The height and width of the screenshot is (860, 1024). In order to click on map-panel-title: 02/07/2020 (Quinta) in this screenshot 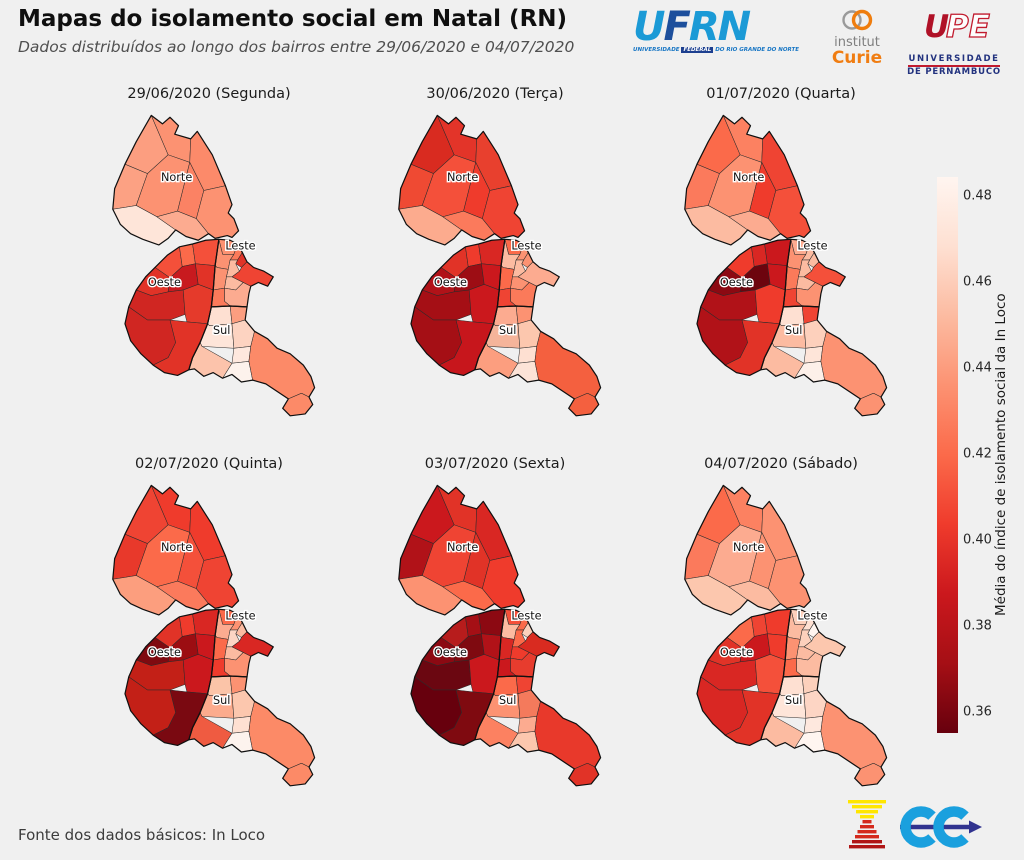, I will do `click(209, 464)`.